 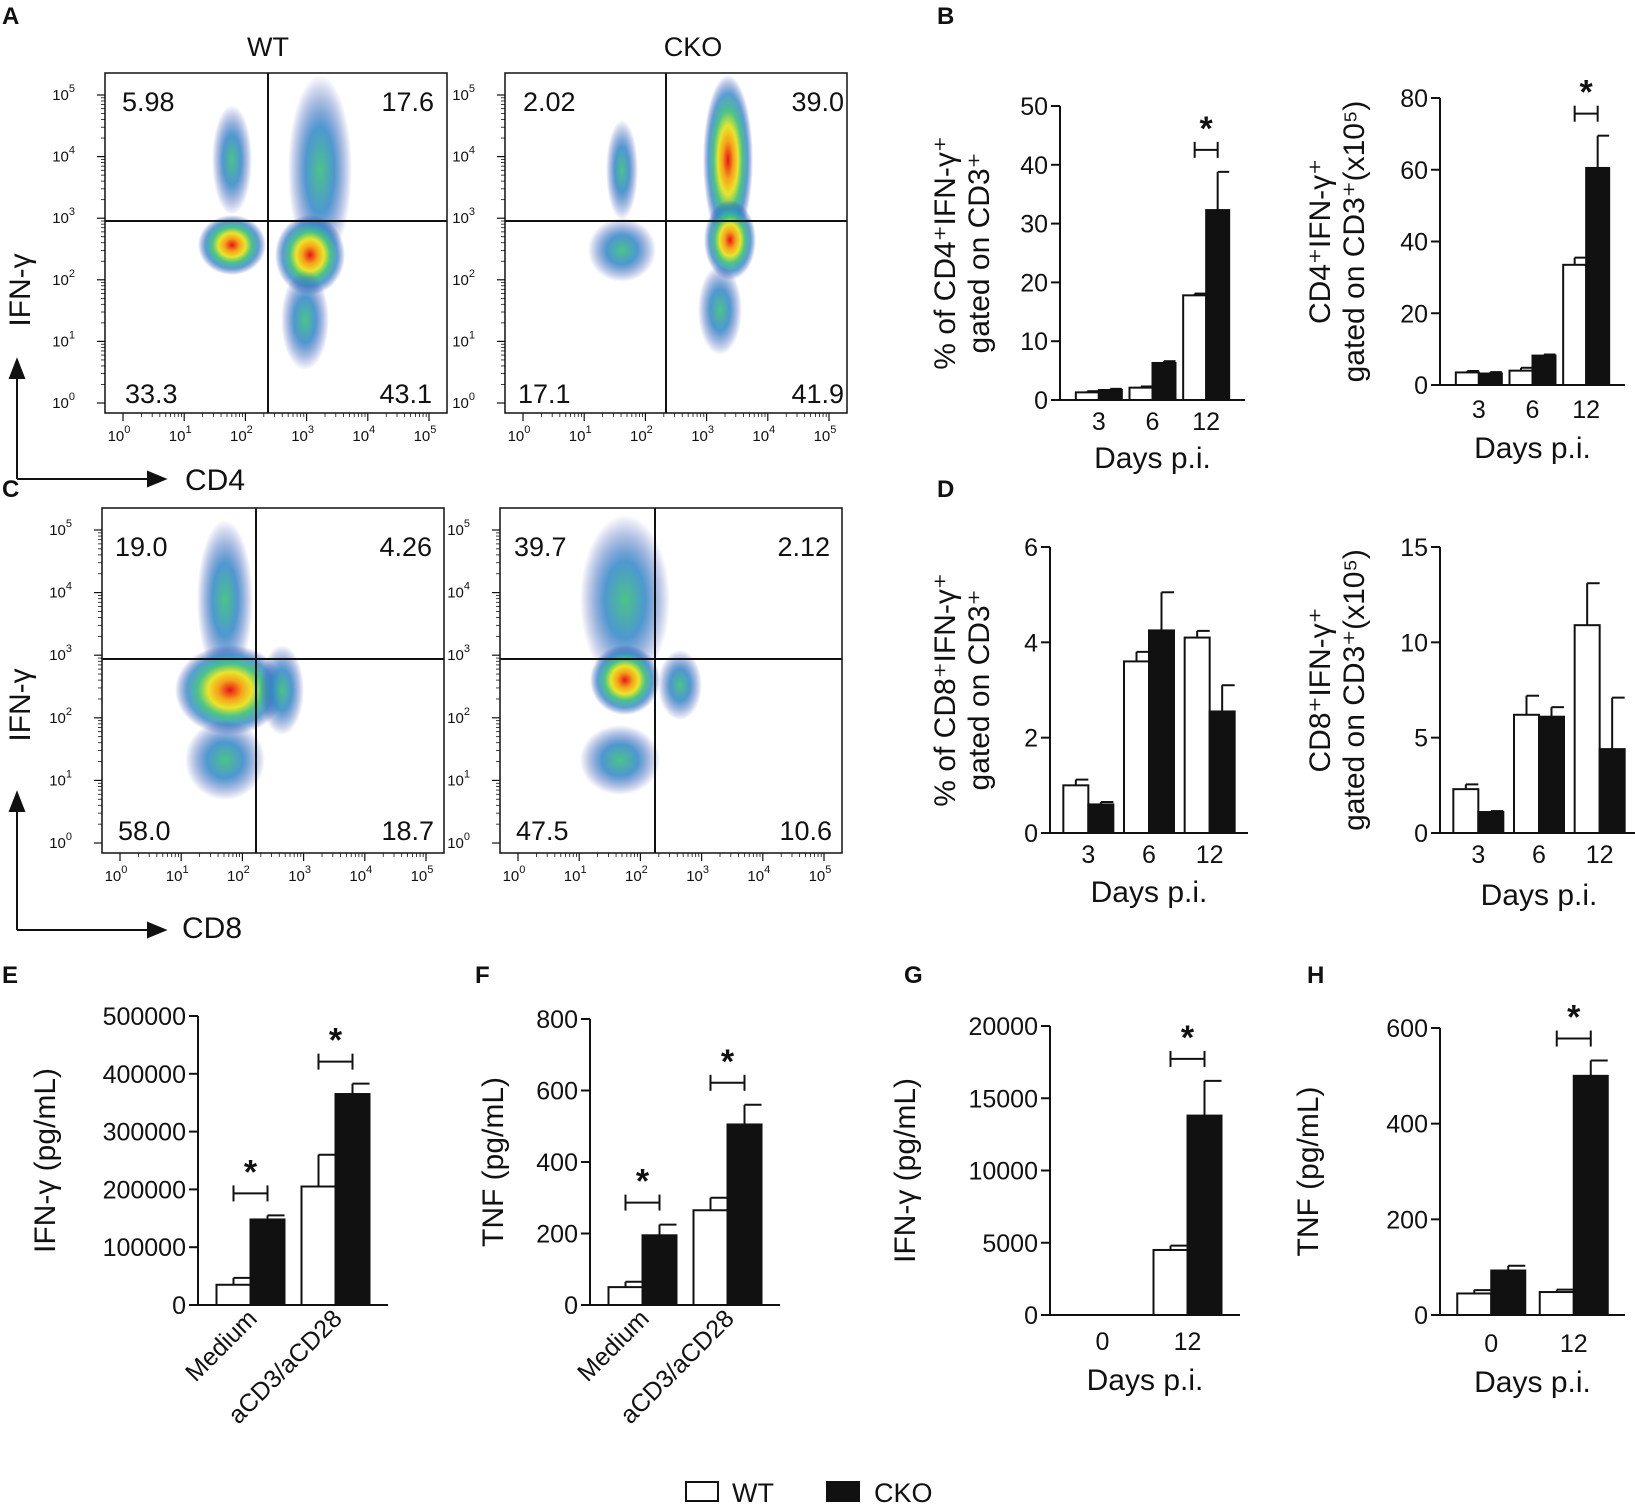 I want to click on quadrant-lr: 43.1, so click(x=405, y=394).